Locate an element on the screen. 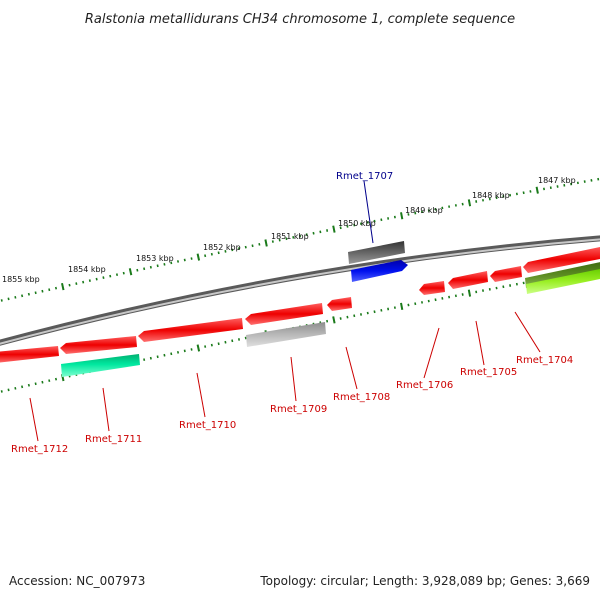 The height and width of the screenshot is (600, 600). gene-label-rmet-1707: Rmet_1707 is located at coordinates (364, 176).